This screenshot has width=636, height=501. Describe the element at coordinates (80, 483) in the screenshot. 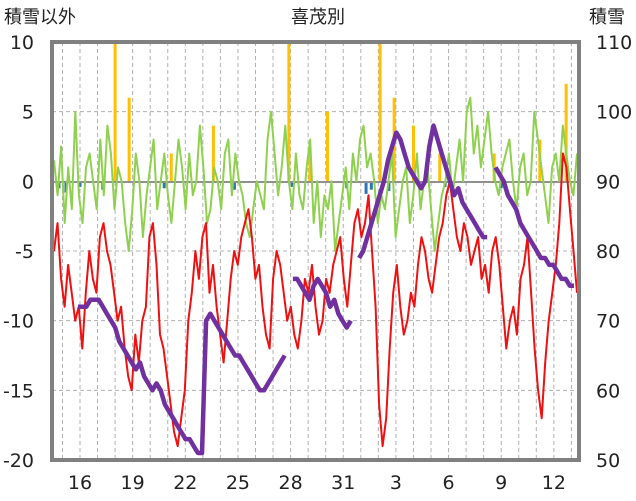

I see `x-tick-label: 16` at that location.